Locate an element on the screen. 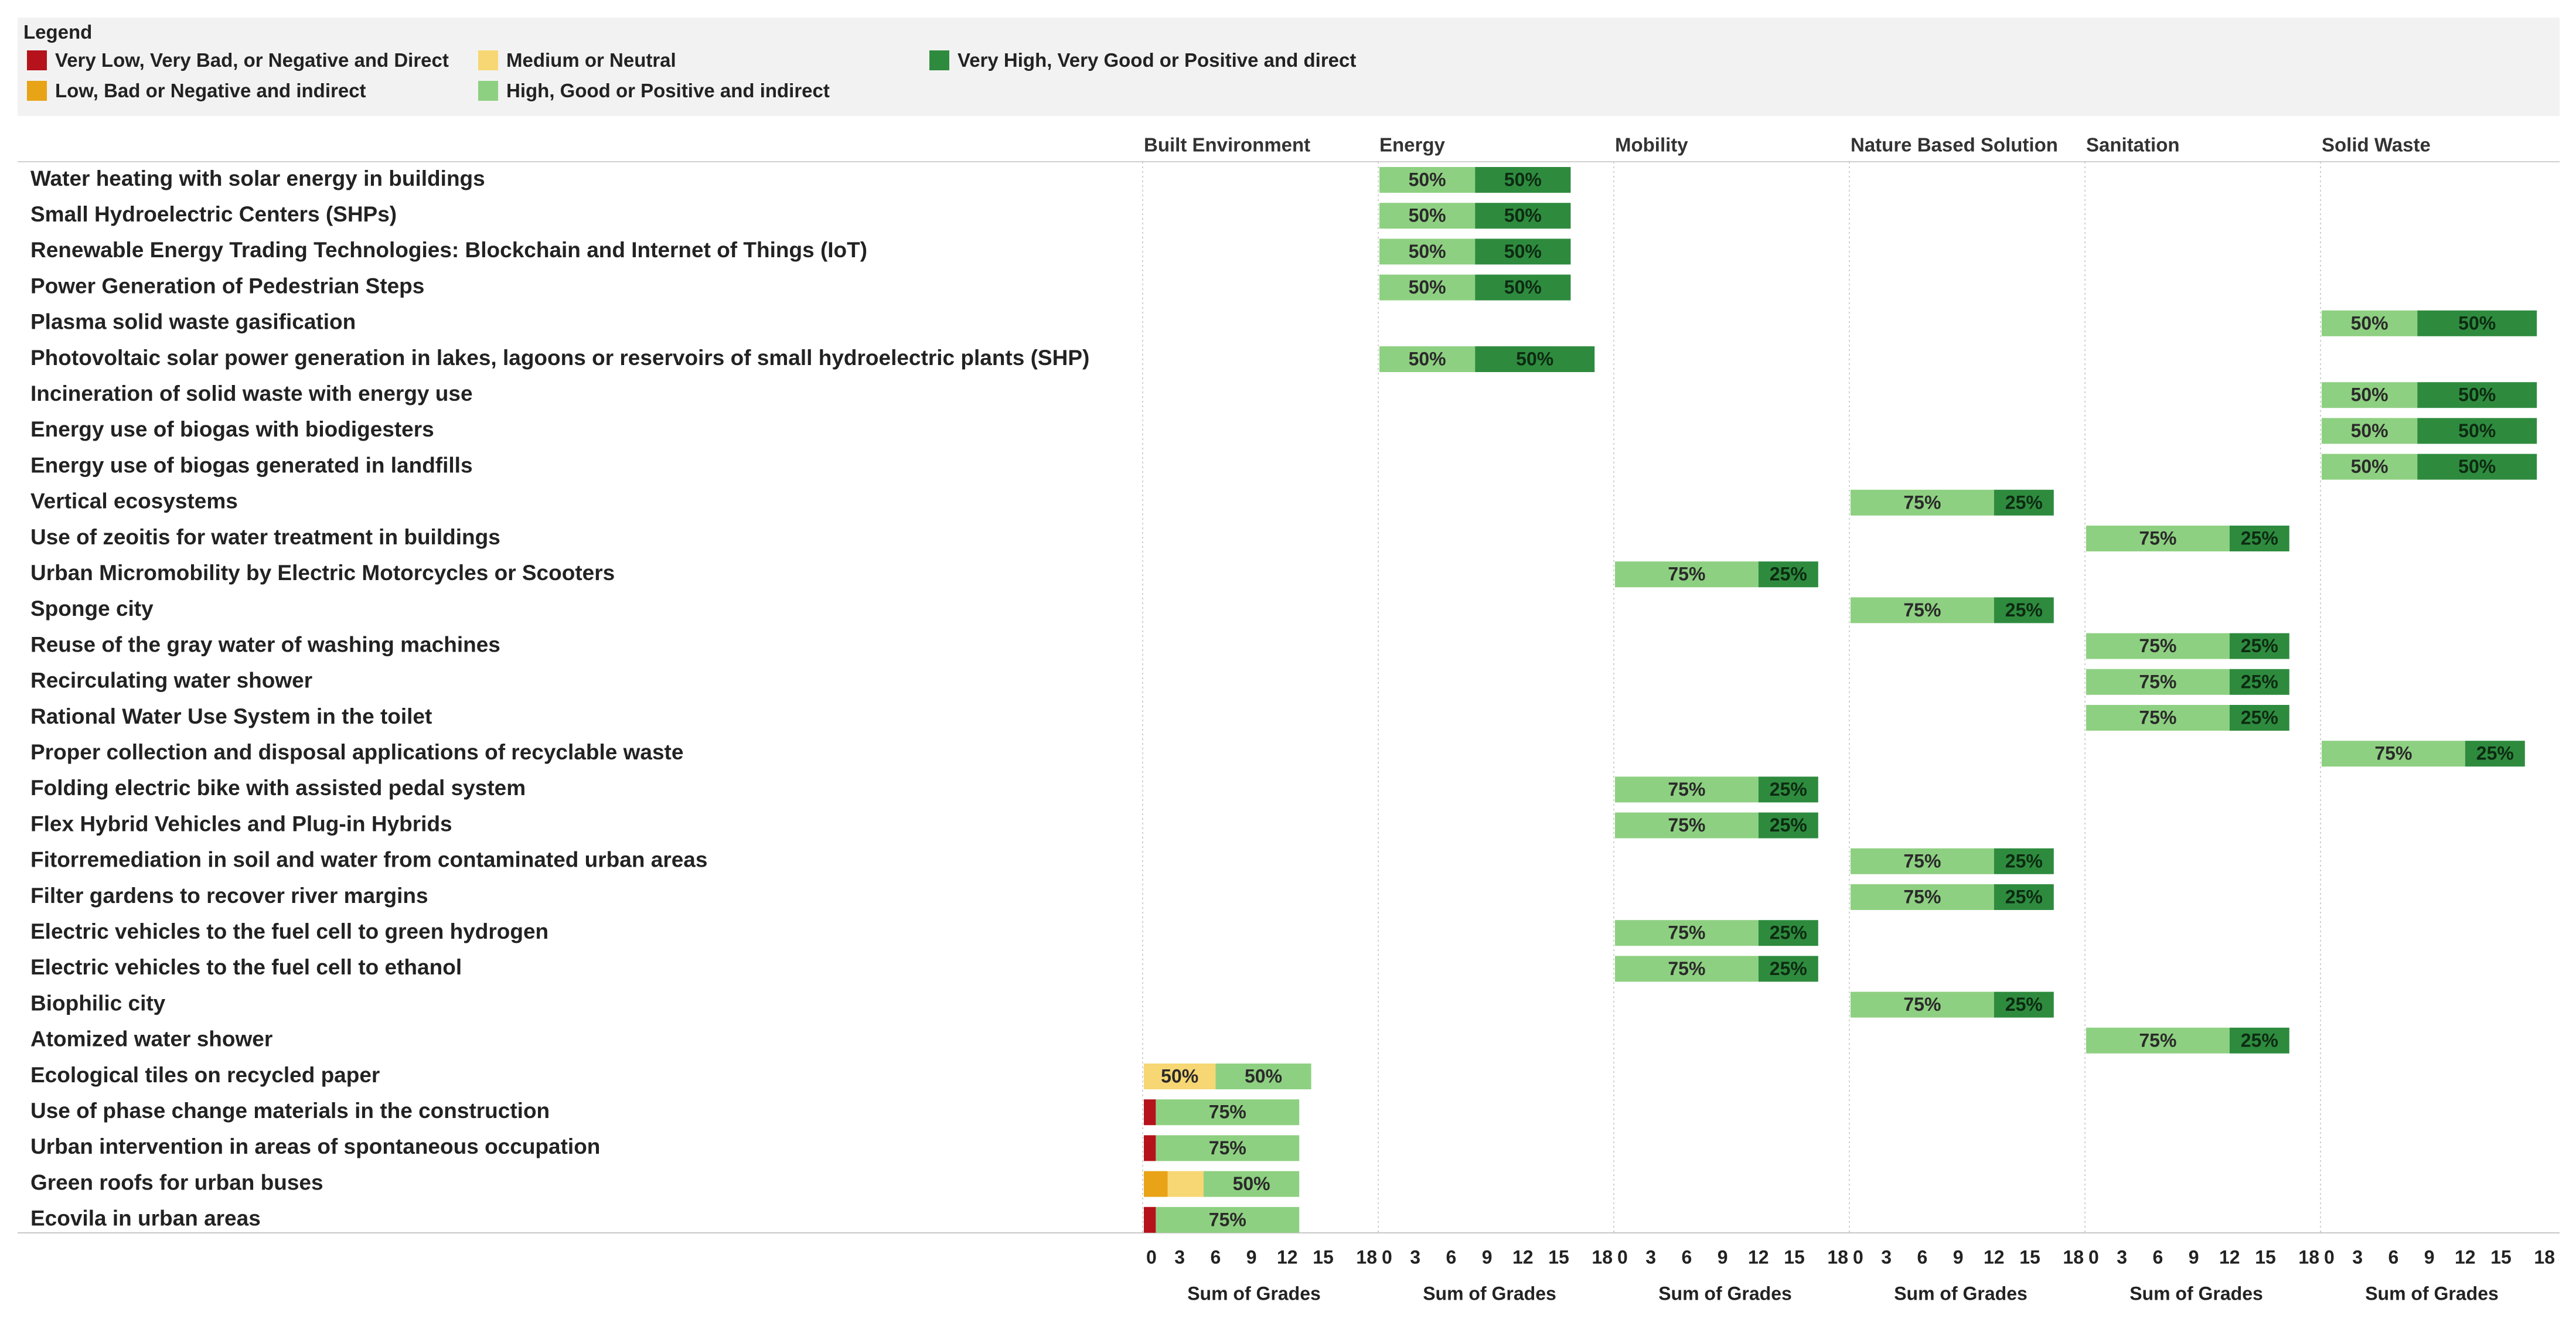  row-label: Sponge city is located at coordinates (92, 609).